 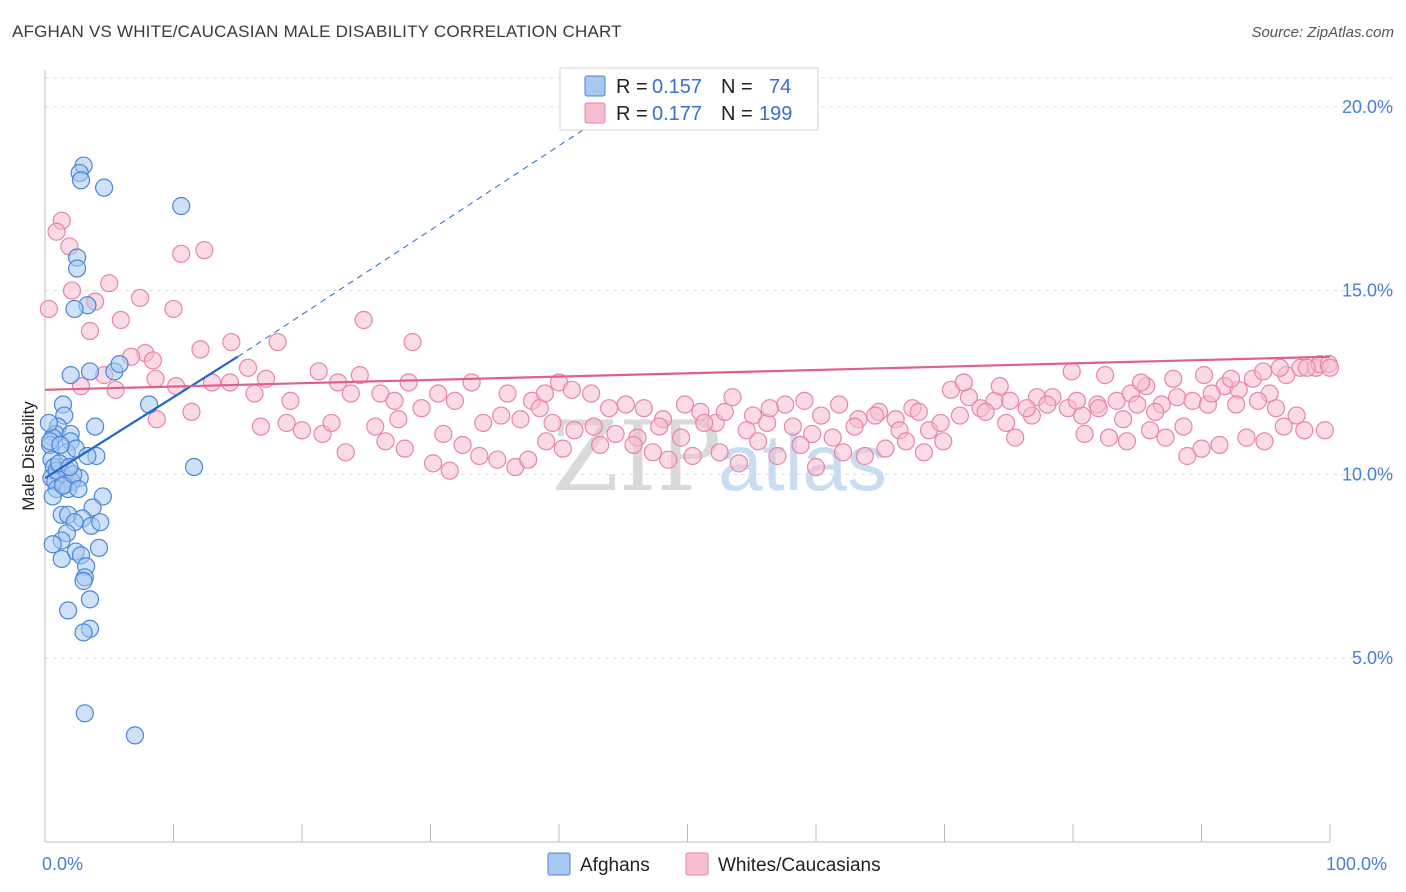 What do you see at coordinates (689, 99) in the screenshot?
I see `stats-legend: R = 0.157 N = 74 R = 0.177 N = 199` at bounding box center [689, 99].